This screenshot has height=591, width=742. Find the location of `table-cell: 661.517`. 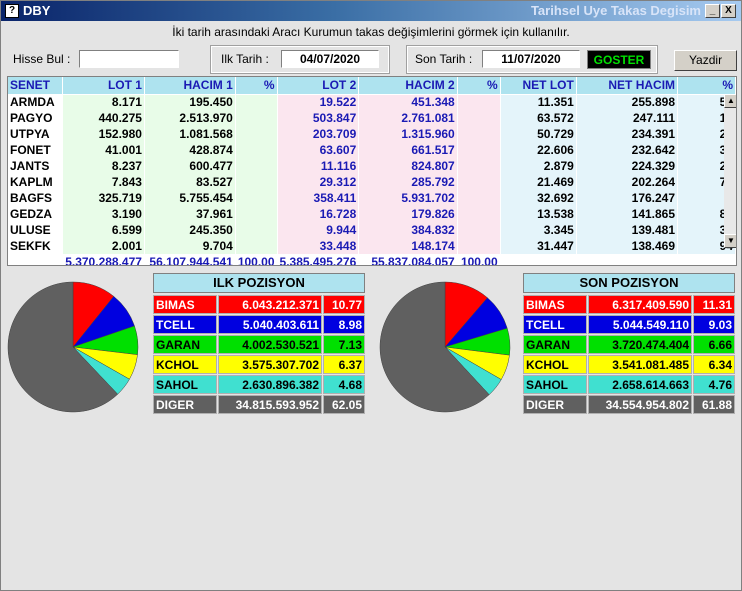

table-cell: 661.517 is located at coordinates (408, 150).